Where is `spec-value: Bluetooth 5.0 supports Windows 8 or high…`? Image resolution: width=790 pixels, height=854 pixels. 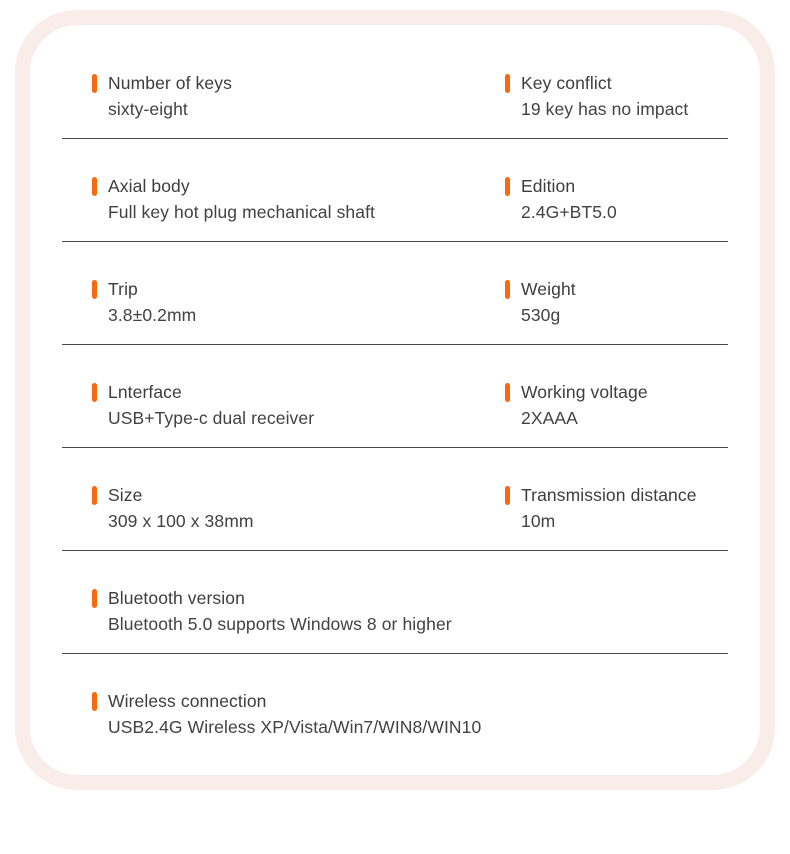
spec-value: Bluetooth 5.0 supports Windows 8 or high… is located at coordinates (280, 624).